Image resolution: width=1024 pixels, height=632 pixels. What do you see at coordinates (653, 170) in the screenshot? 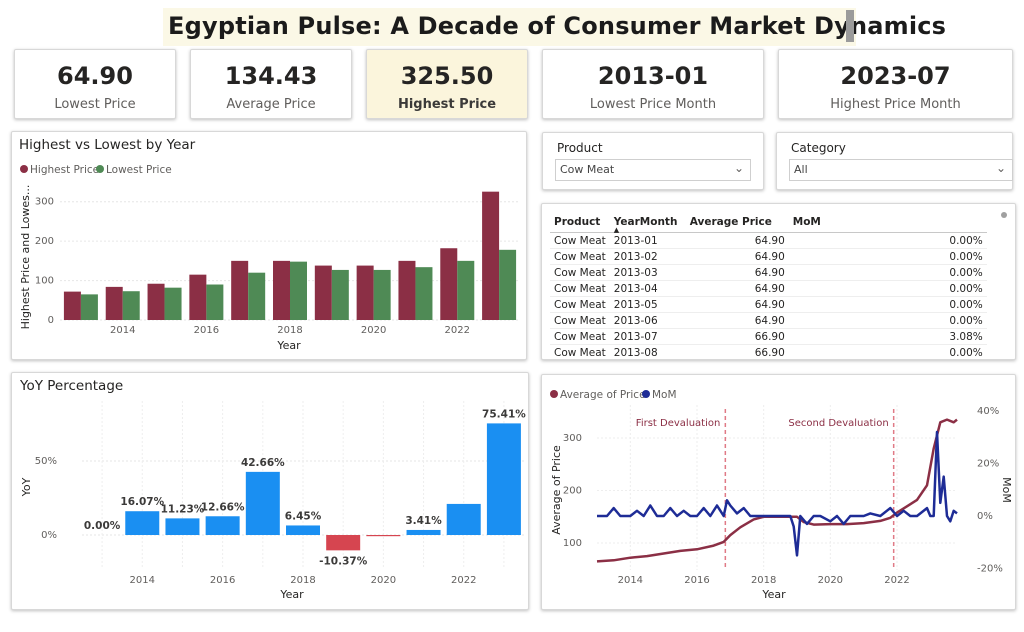
I see `product-dropdown: Cow Meat ⌄` at bounding box center [653, 170].